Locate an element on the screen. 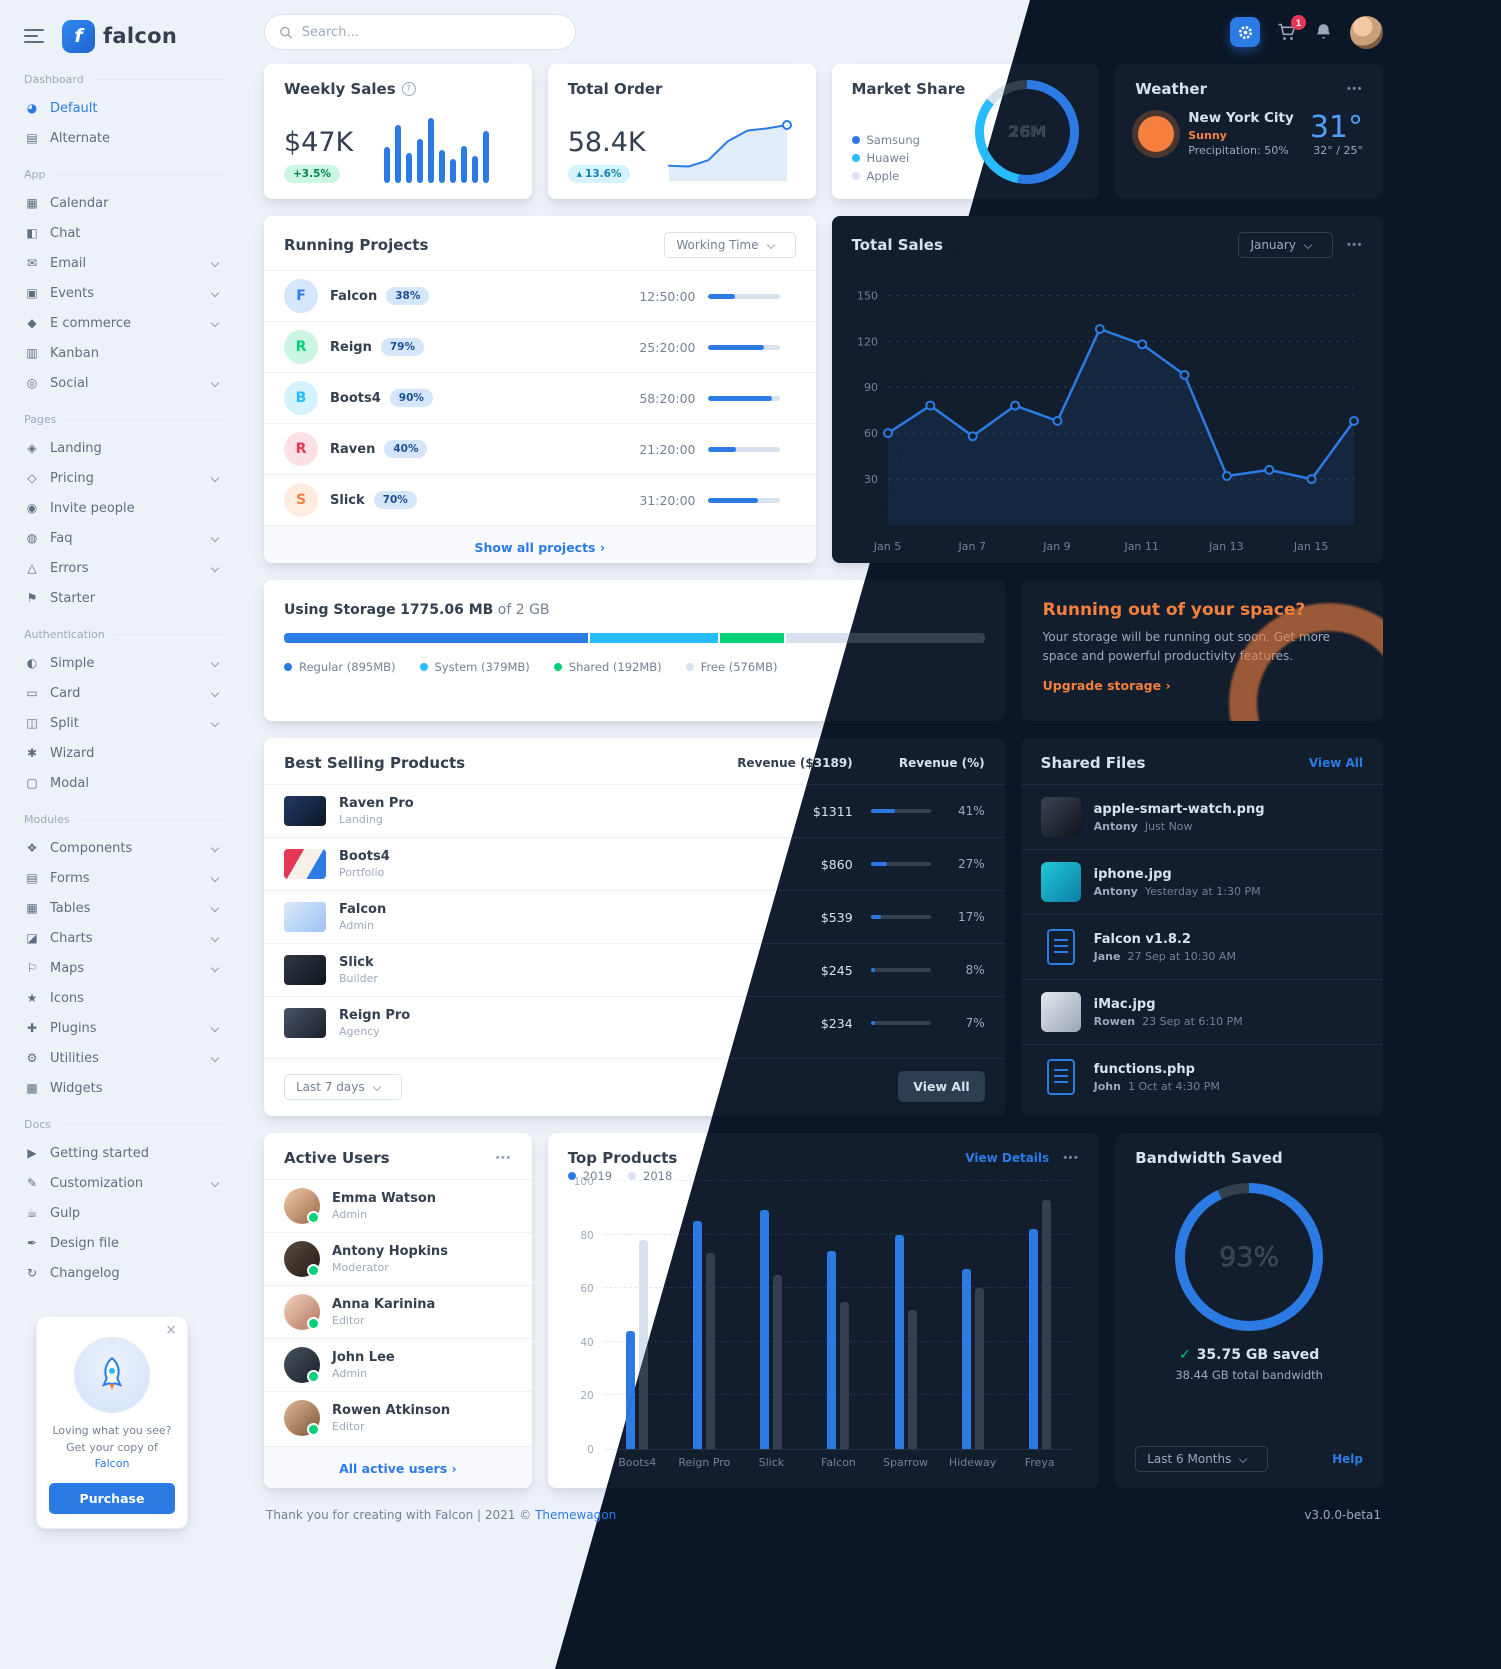  notifications-button is located at coordinates (1323, 32).